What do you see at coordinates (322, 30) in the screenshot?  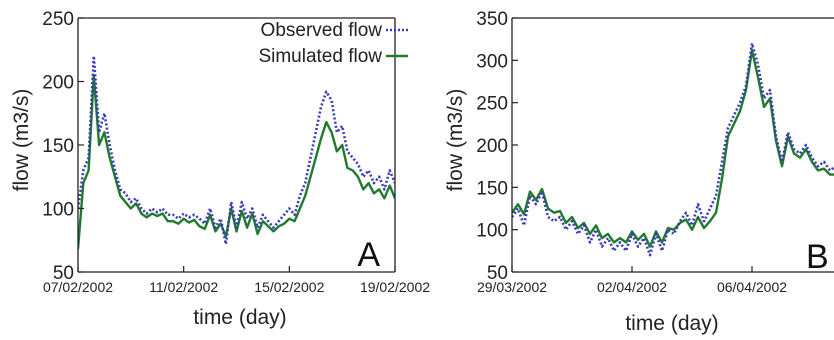 I see `legend-observed-label: Observed flow` at bounding box center [322, 30].